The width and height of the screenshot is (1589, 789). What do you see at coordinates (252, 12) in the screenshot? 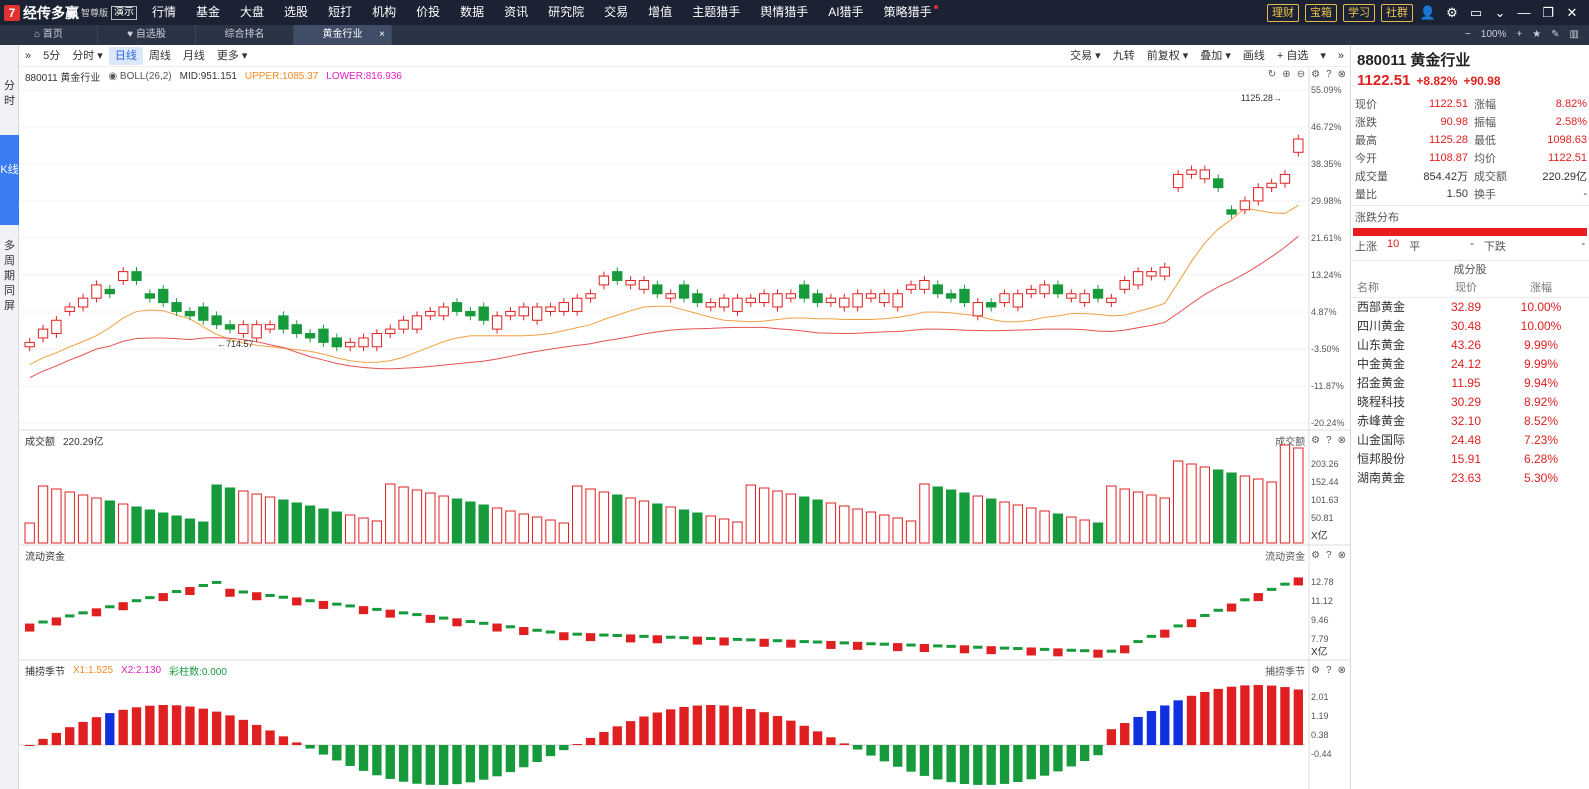
I see `menu-item: 大盘` at bounding box center [252, 12].